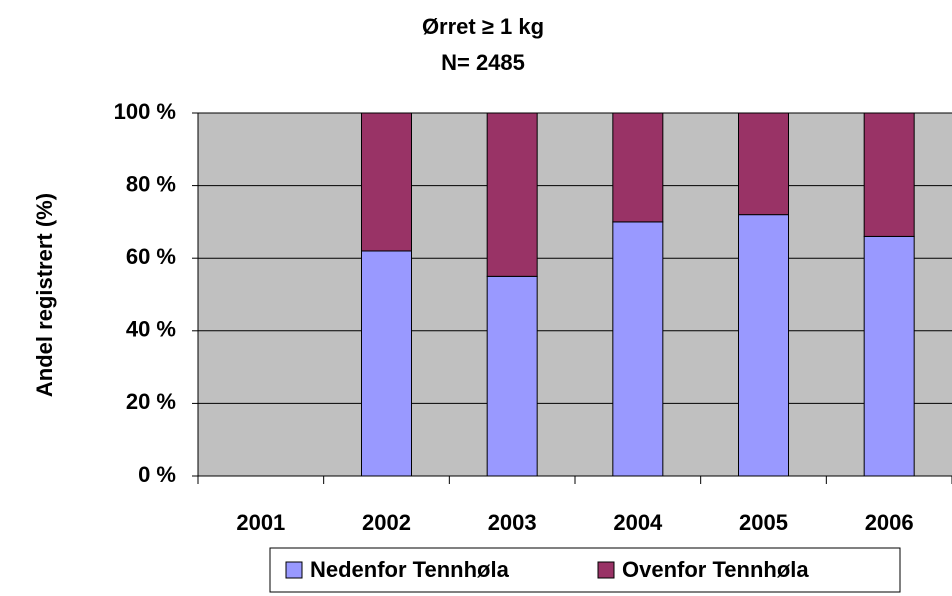 This screenshot has height=596, width=952. I want to click on y-tick-label: 80 %, so click(151, 183).